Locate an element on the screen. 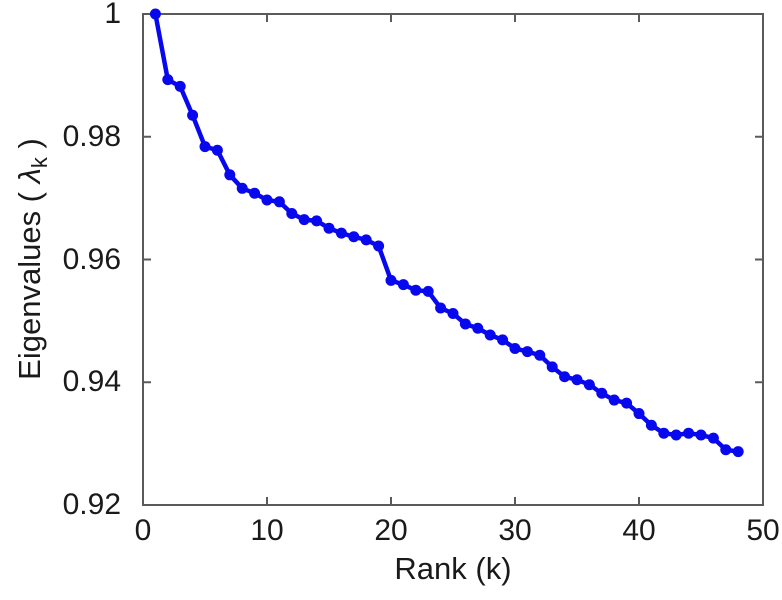 Image resolution: width=782 pixels, height=600 pixels. y-tick-label: 0.94 is located at coordinates (91, 382).